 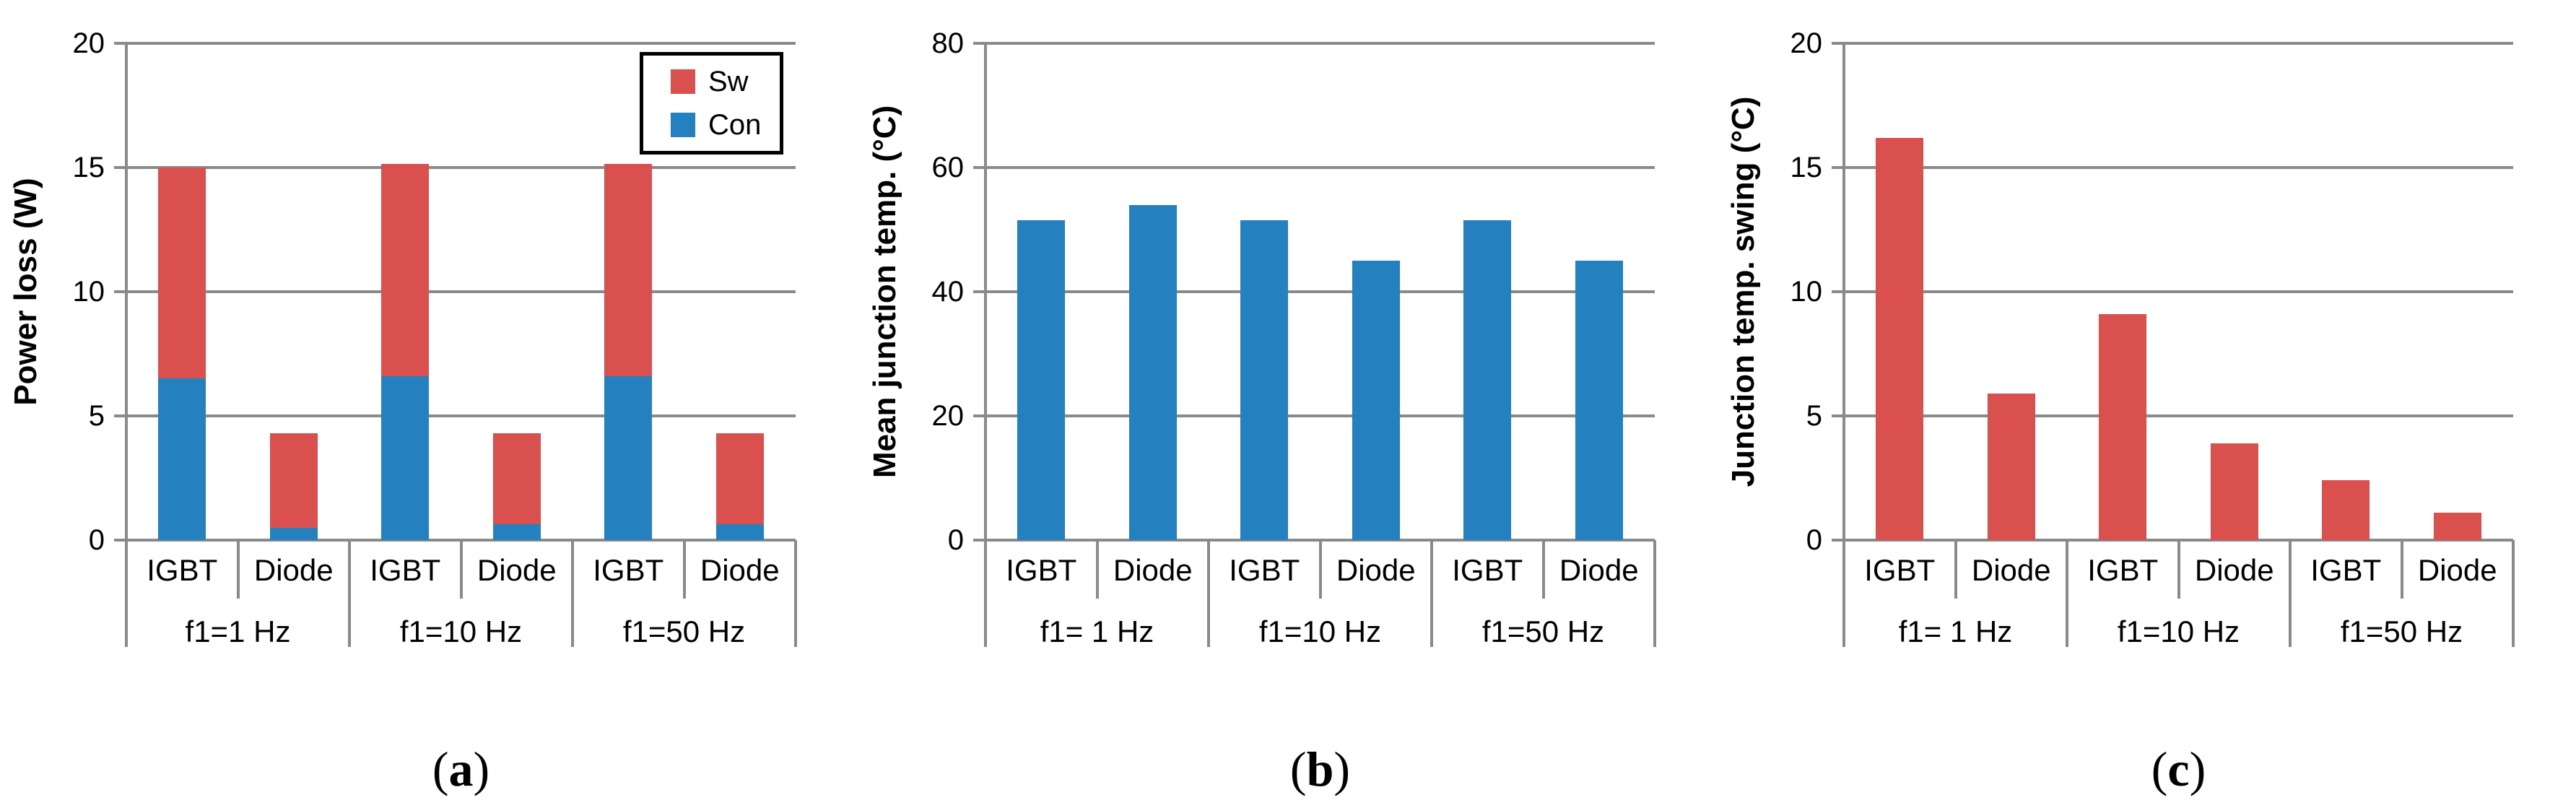 What do you see at coordinates (1844, 345) in the screenshot?
I see `y-axis-line` at bounding box center [1844, 345].